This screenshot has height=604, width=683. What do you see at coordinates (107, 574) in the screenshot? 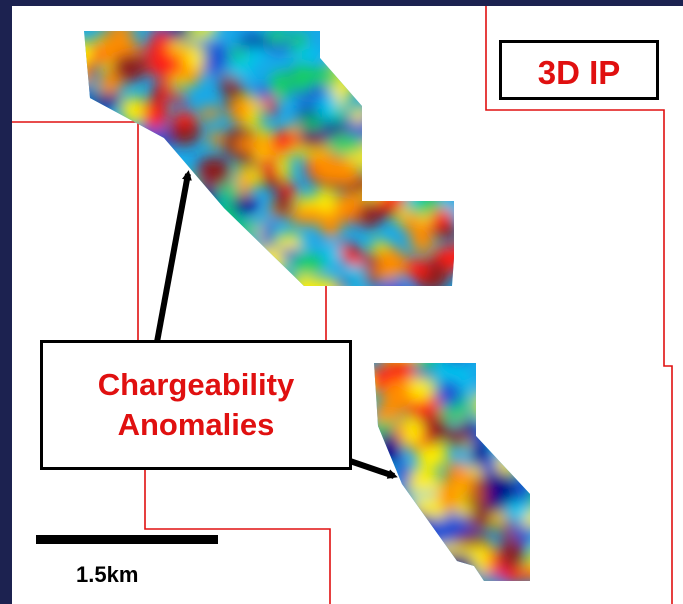
I see `scale-bar-label: 1.5km` at bounding box center [107, 574].